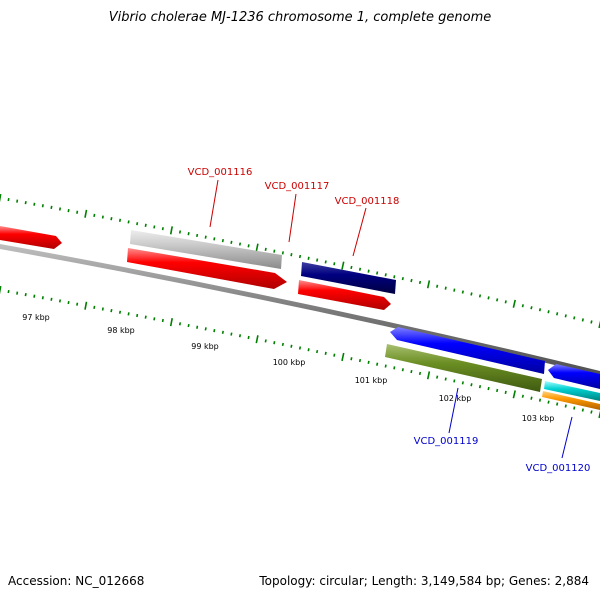 This screenshot has height=600, width=600. I want to click on gene-arrow-red-left, so click(31, 237).